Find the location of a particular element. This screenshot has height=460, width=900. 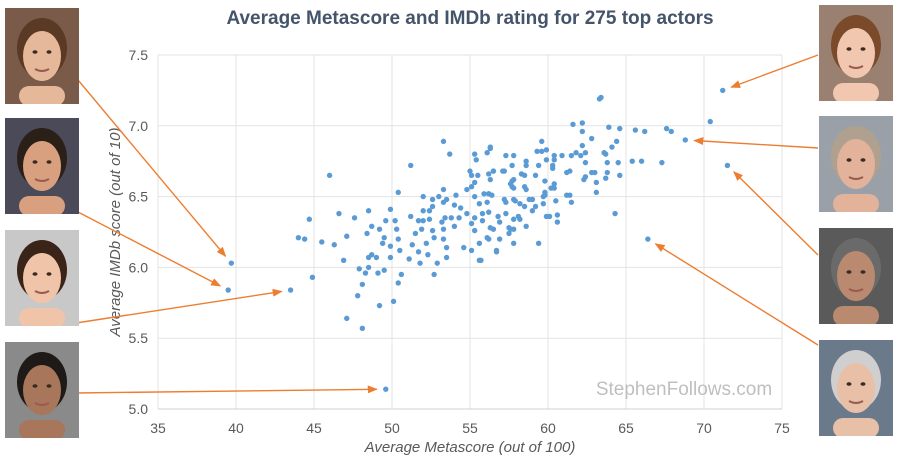

y-tick-label: 7.0 is located at coordinates (139, 126).